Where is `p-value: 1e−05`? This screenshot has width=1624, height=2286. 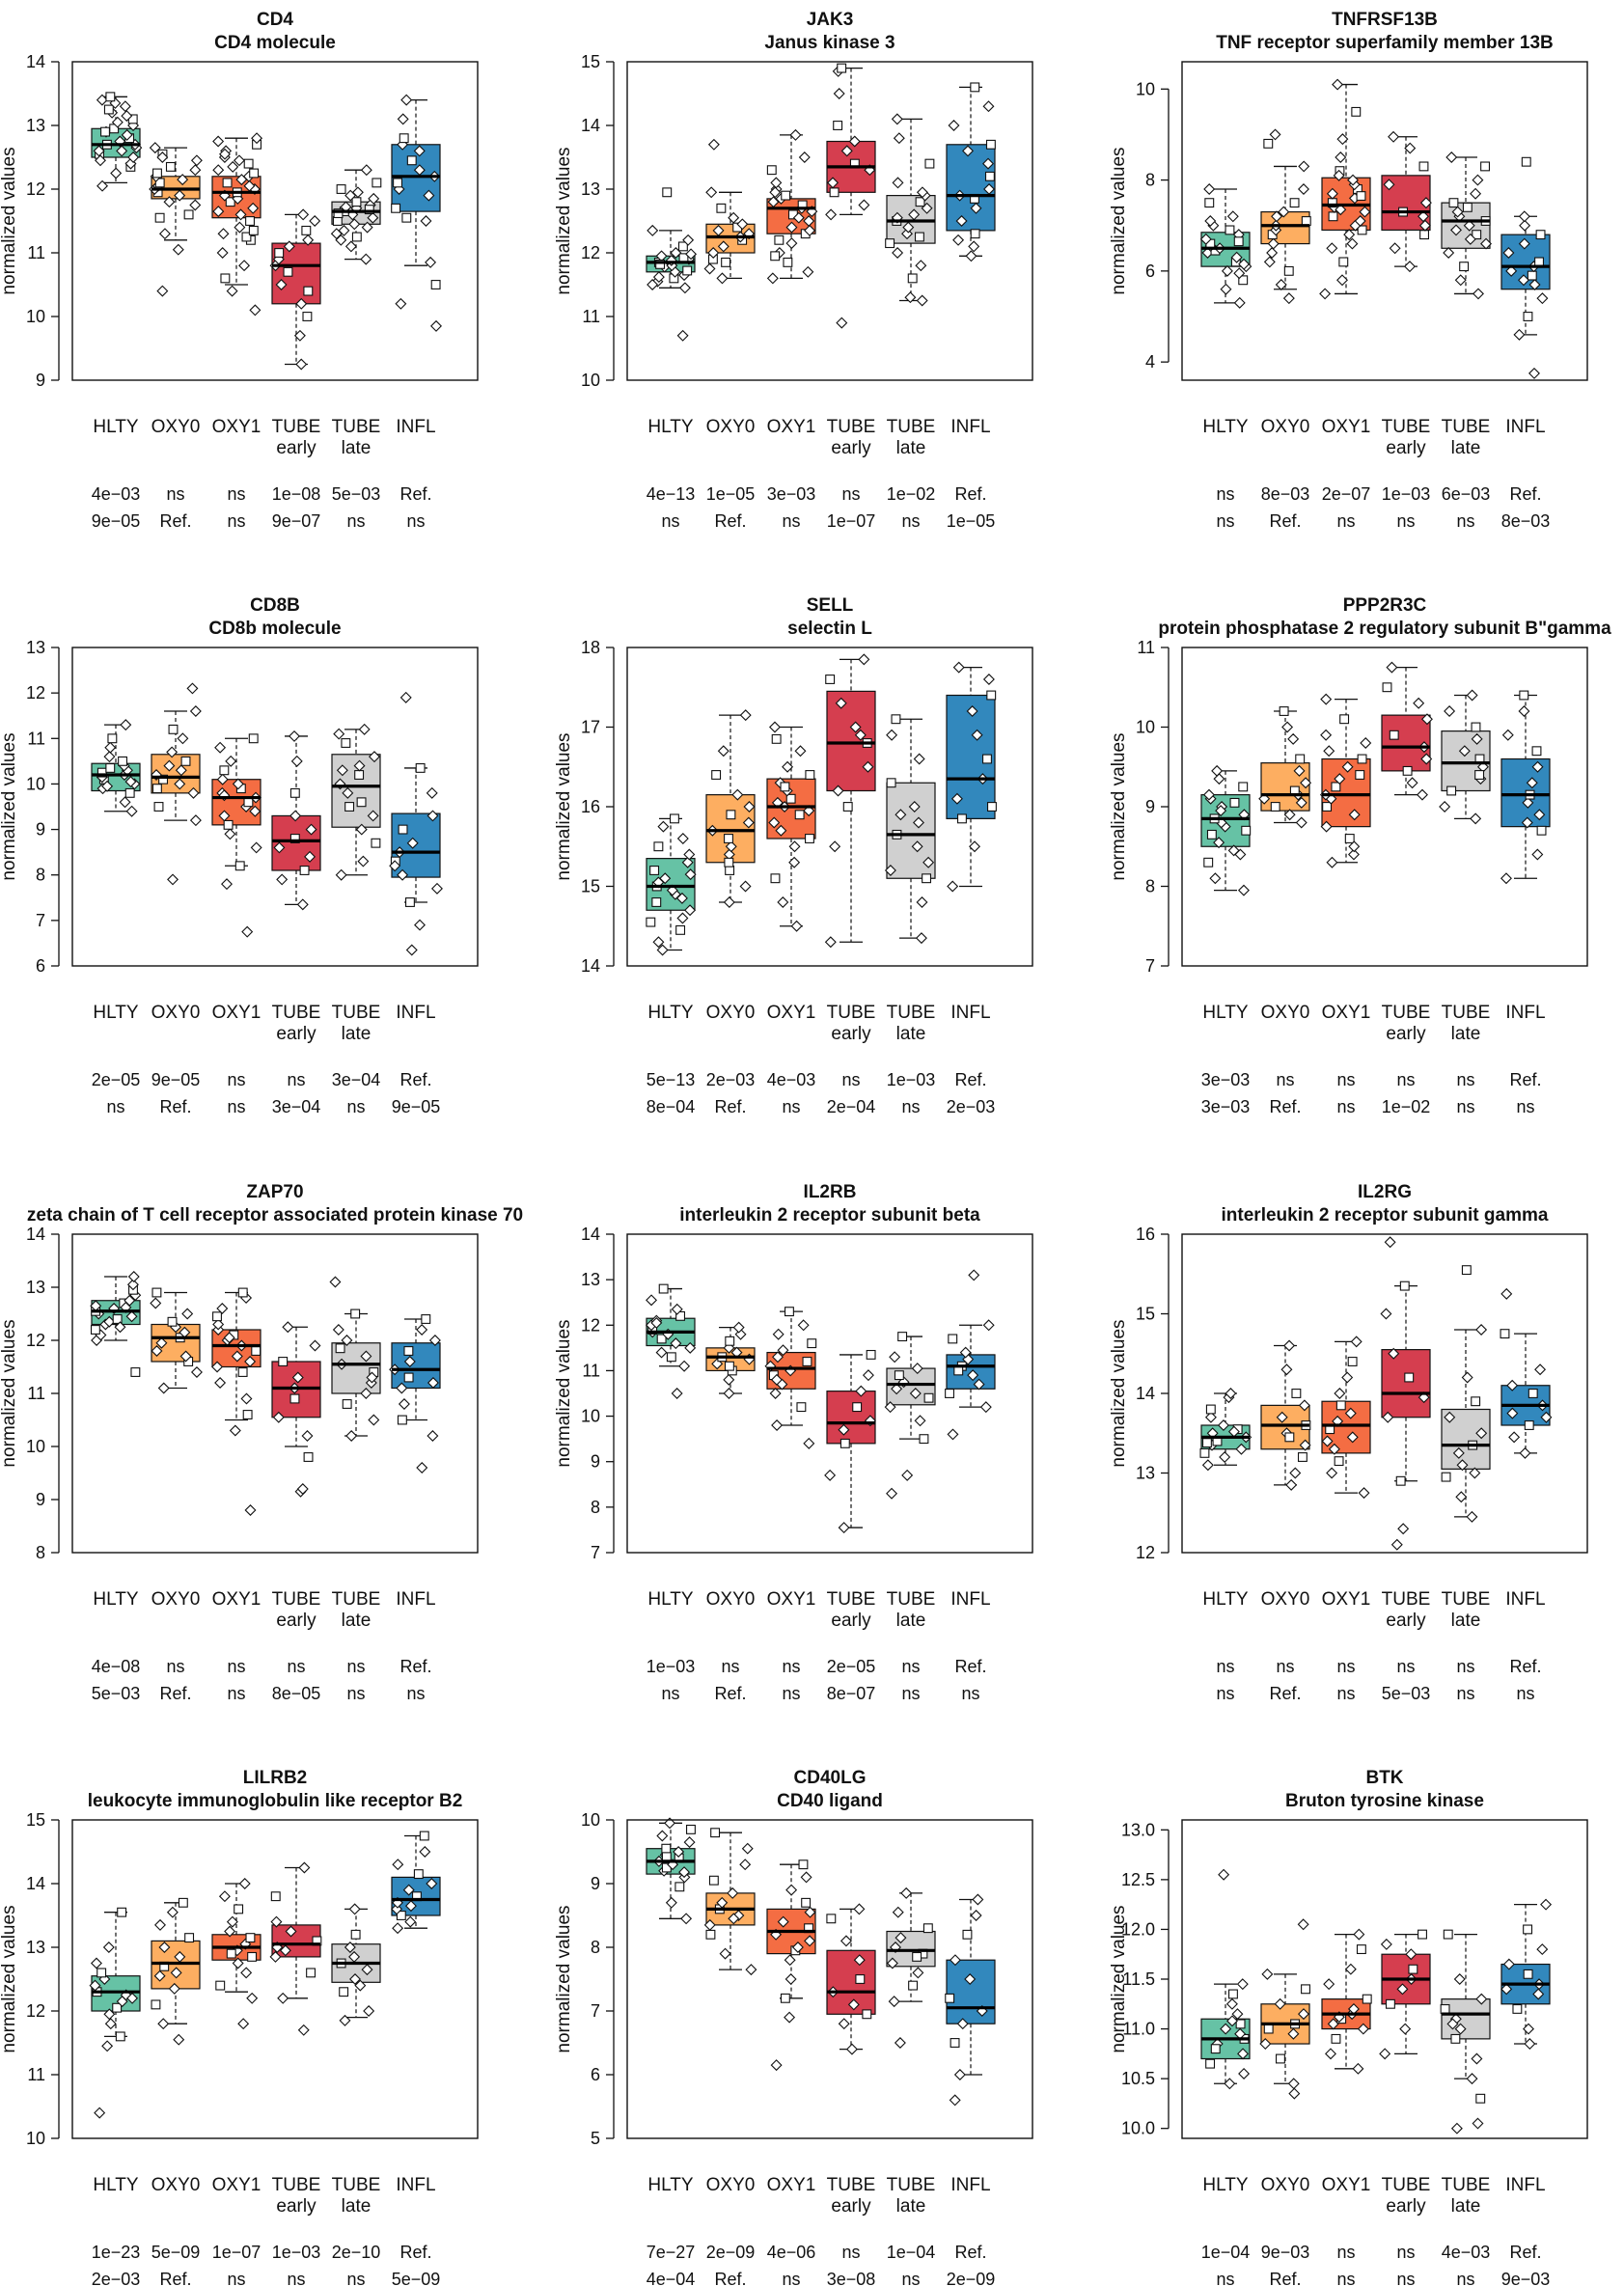 p-value: 1e−05 is located at coordinates (972, 521).